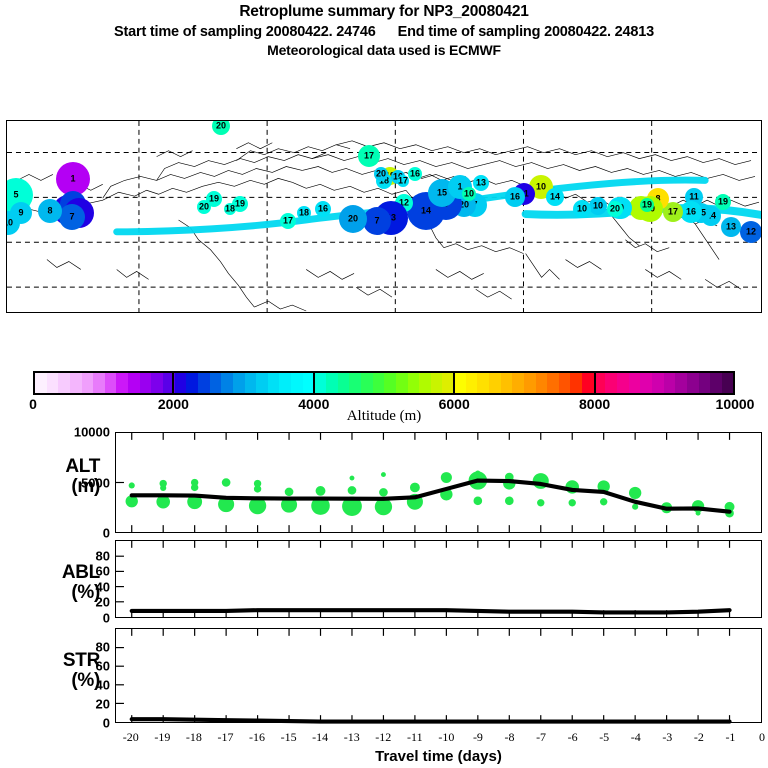 Image resolution: width=768 pixels, height=768 pixels. I want to click on colorbar-title: Altitude (m), so click(384, 416).